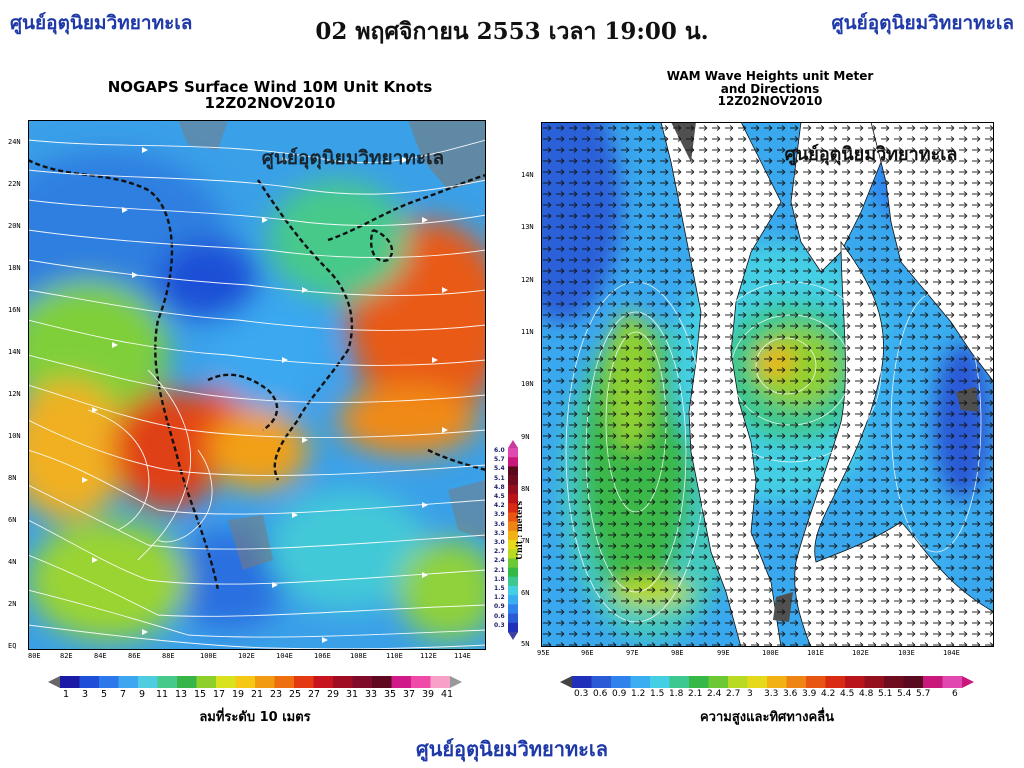  Describe the element at coordinates (770, 88) in the screenshot. I see `wave-map-title-line2: and Directions` at that location.